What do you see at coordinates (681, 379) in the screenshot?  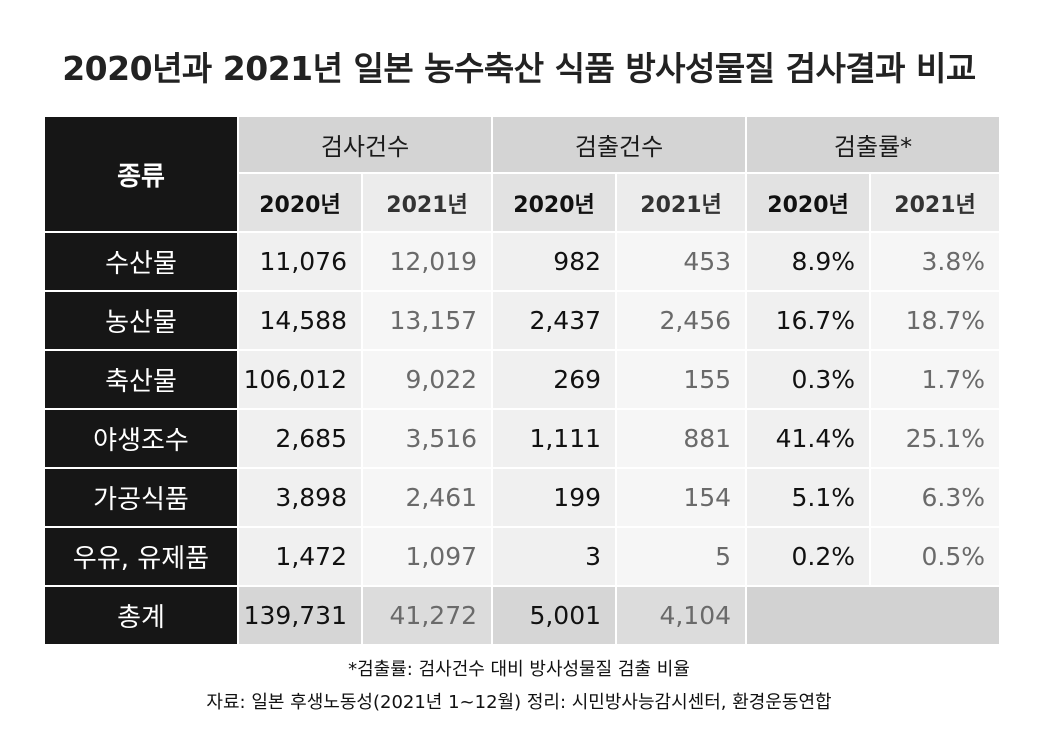 I see `table-cell: 155` at bounding box center [681, 379].